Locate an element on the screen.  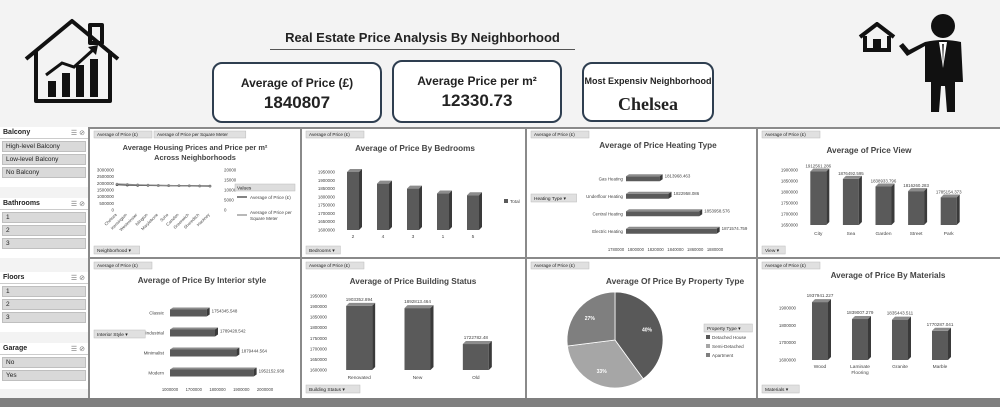
slicer-item-no-balcony: No Balcony is located at coordinates (44, 172).